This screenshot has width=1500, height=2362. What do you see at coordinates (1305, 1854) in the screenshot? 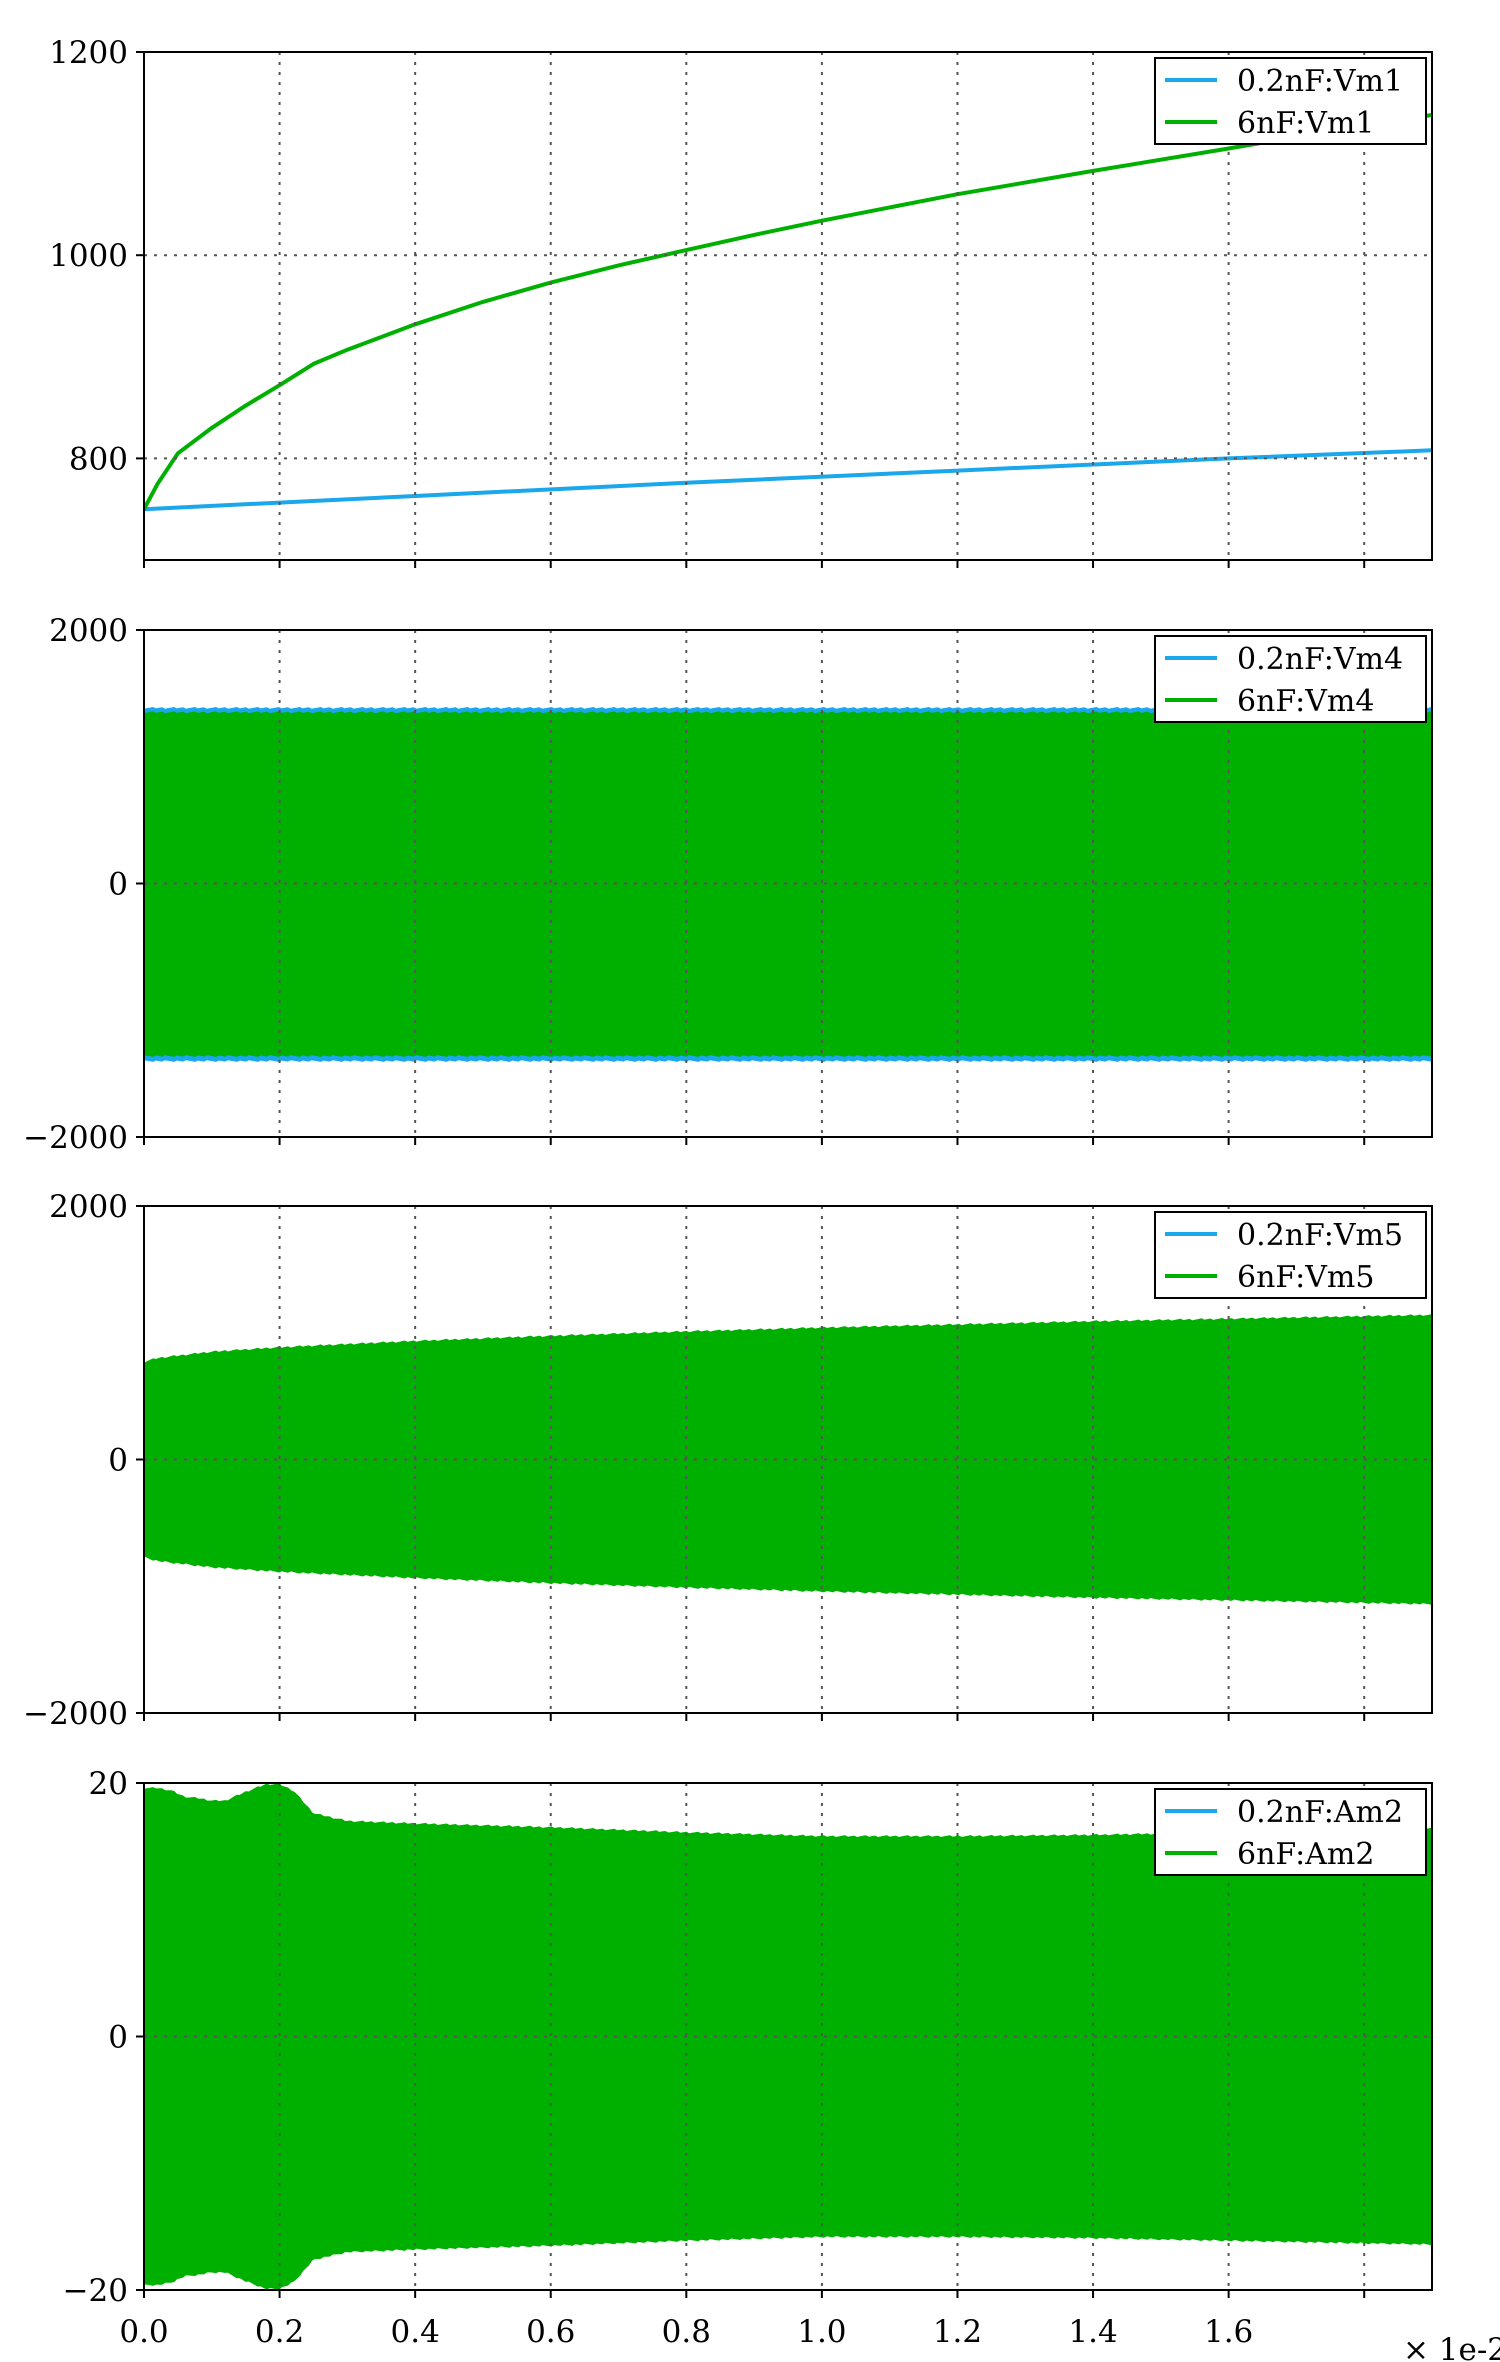
I see `legend-label: 6nF:Am2` at bounding box center [1305, 1854].